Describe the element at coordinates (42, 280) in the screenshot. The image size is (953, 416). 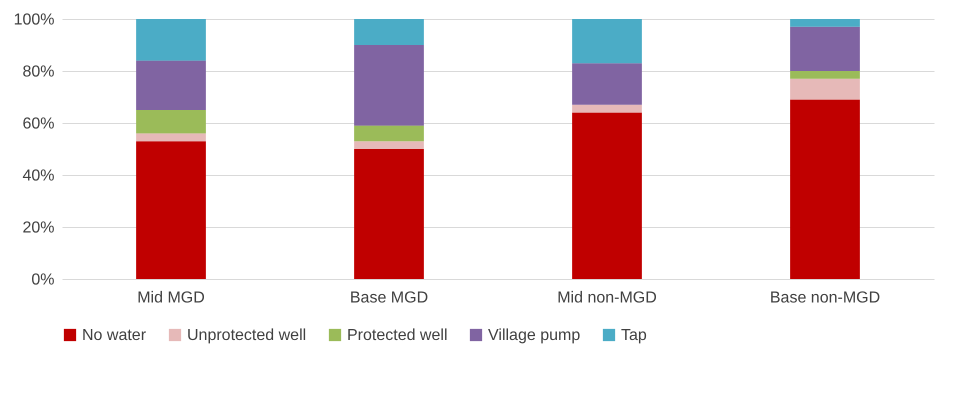
I see `y-tick-label: 0%` at that location.